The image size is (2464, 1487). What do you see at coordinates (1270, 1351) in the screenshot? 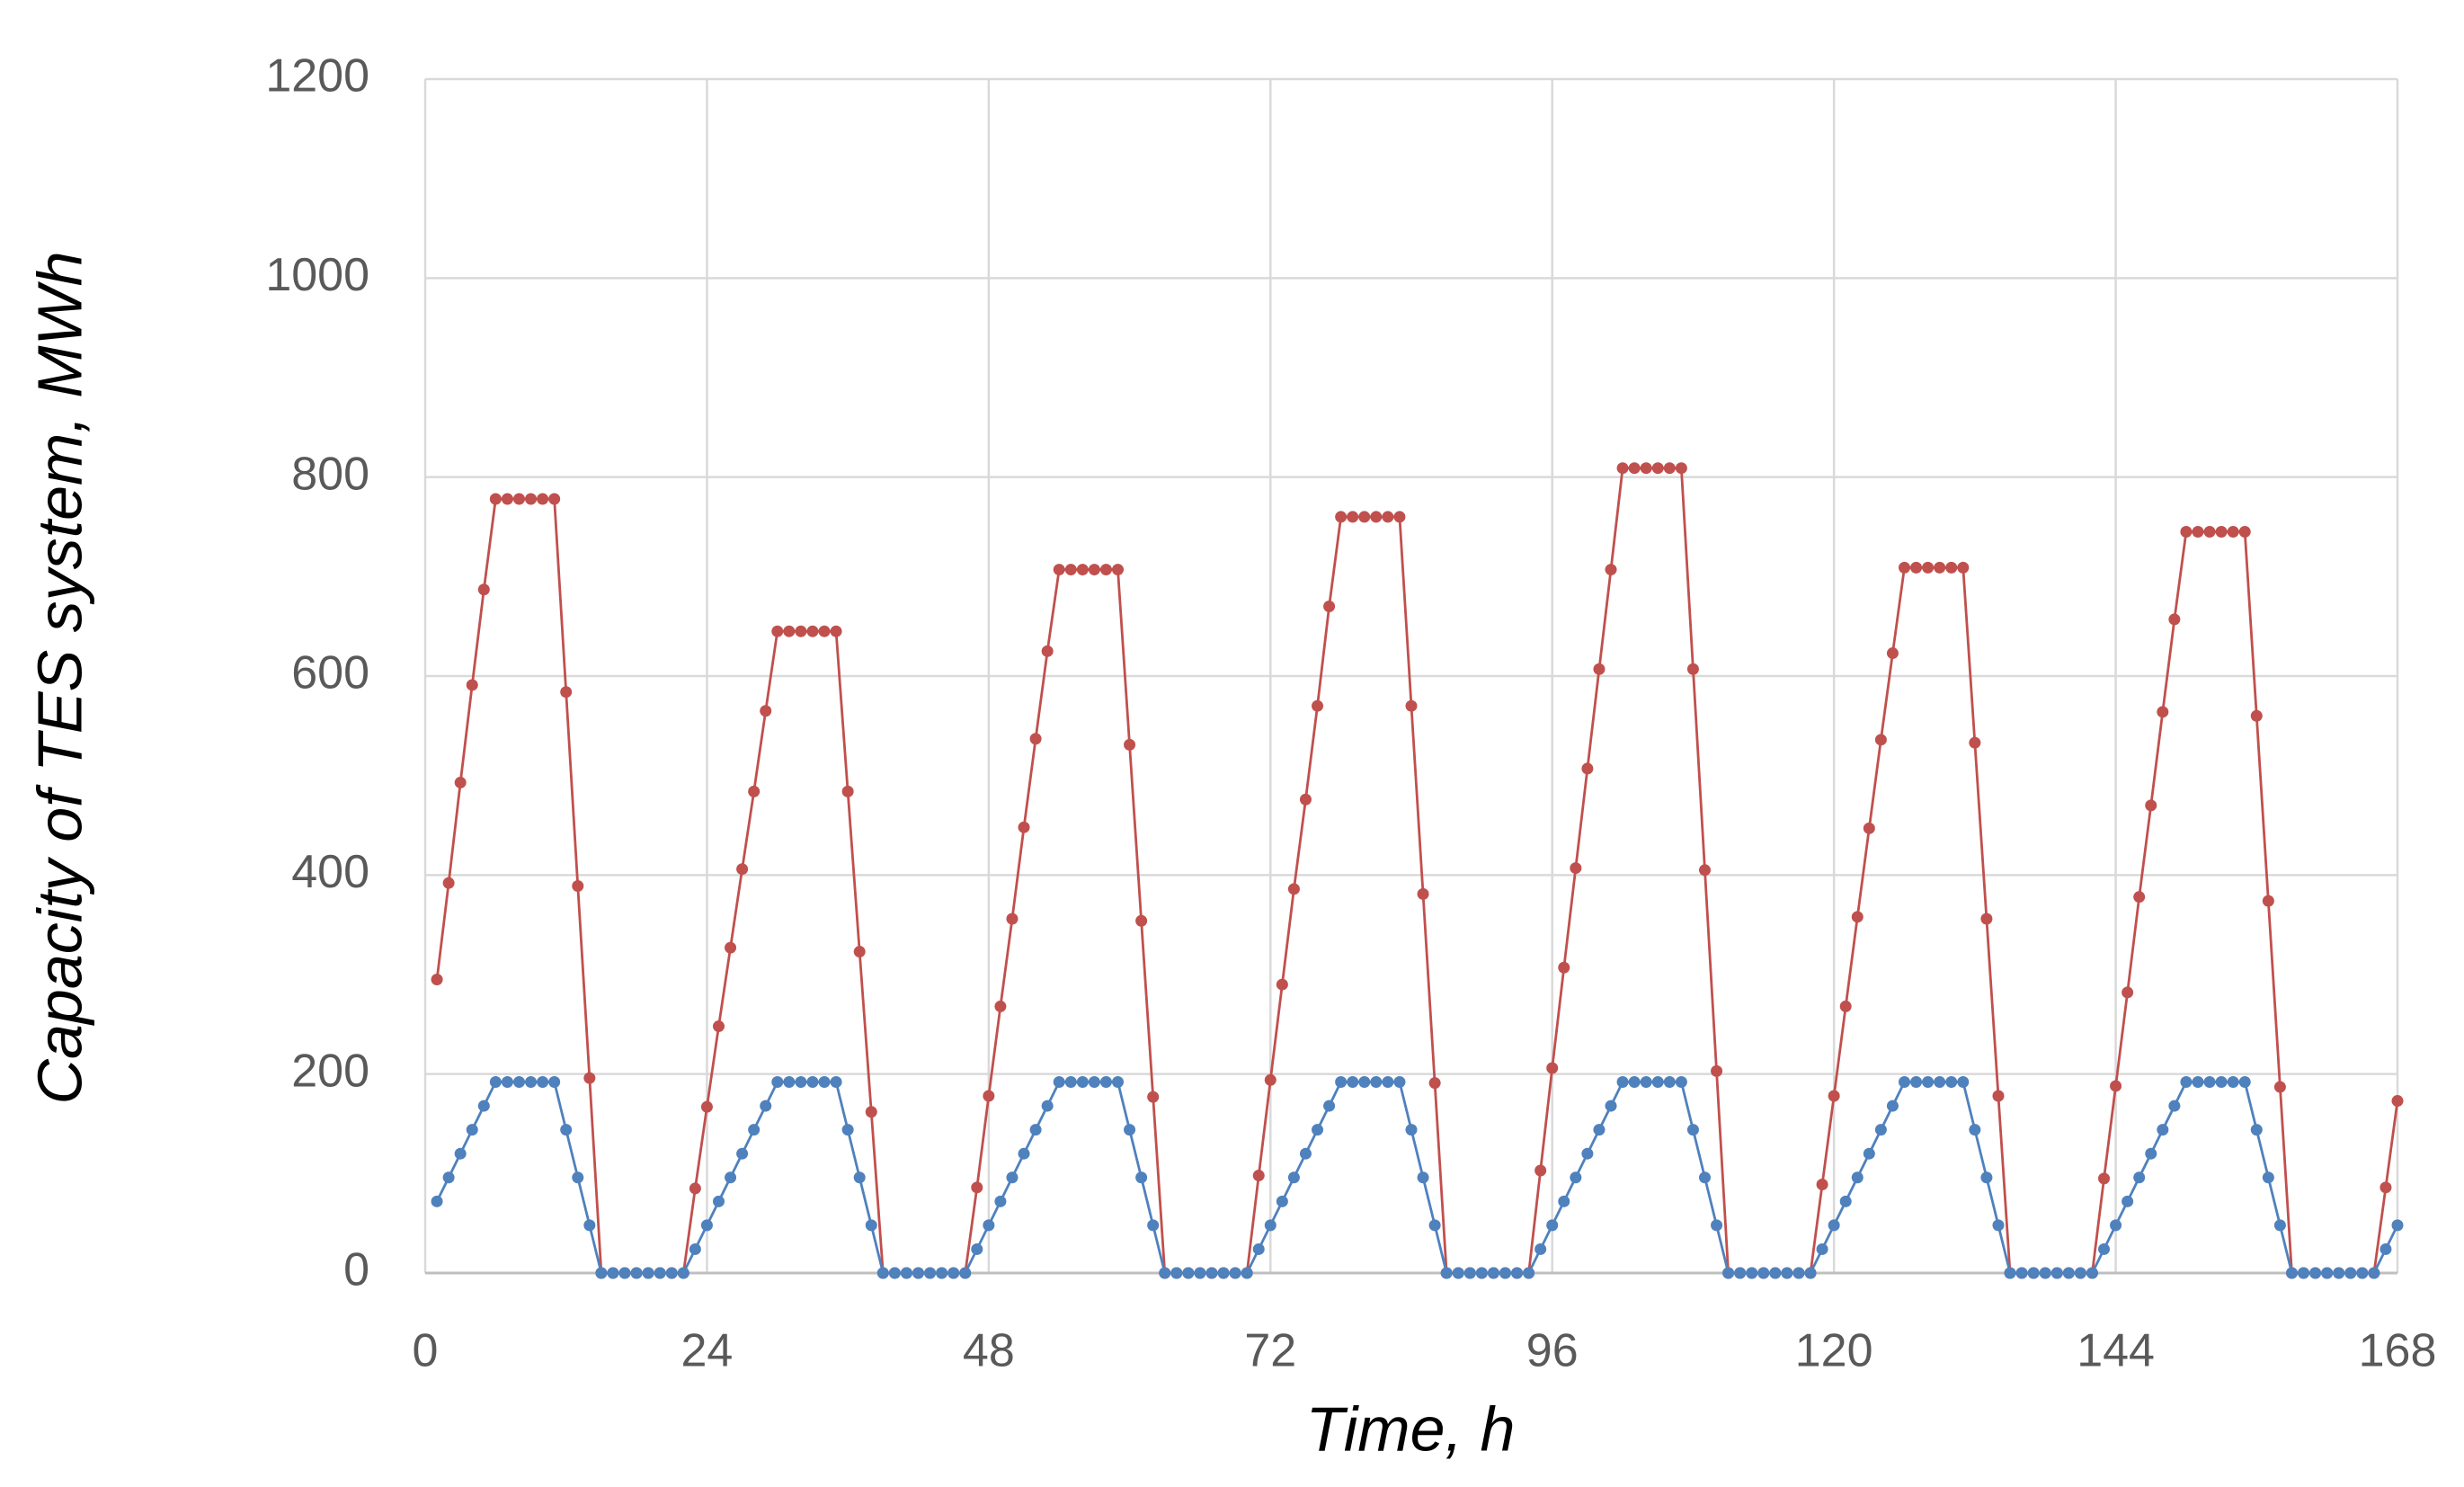
I see `x-tick-label: 72` at bounding box center [1270, 1351].